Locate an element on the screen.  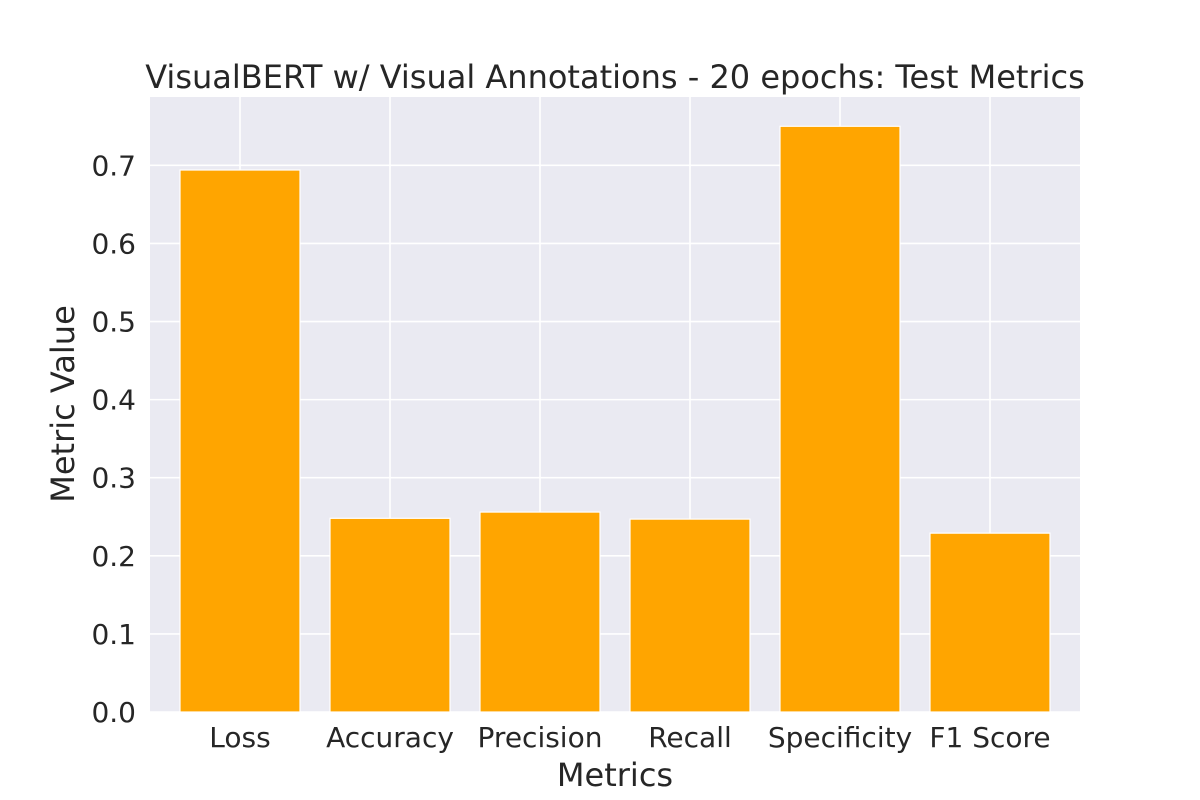
x-tick-label: Loss is located at coordinates (239, 737).